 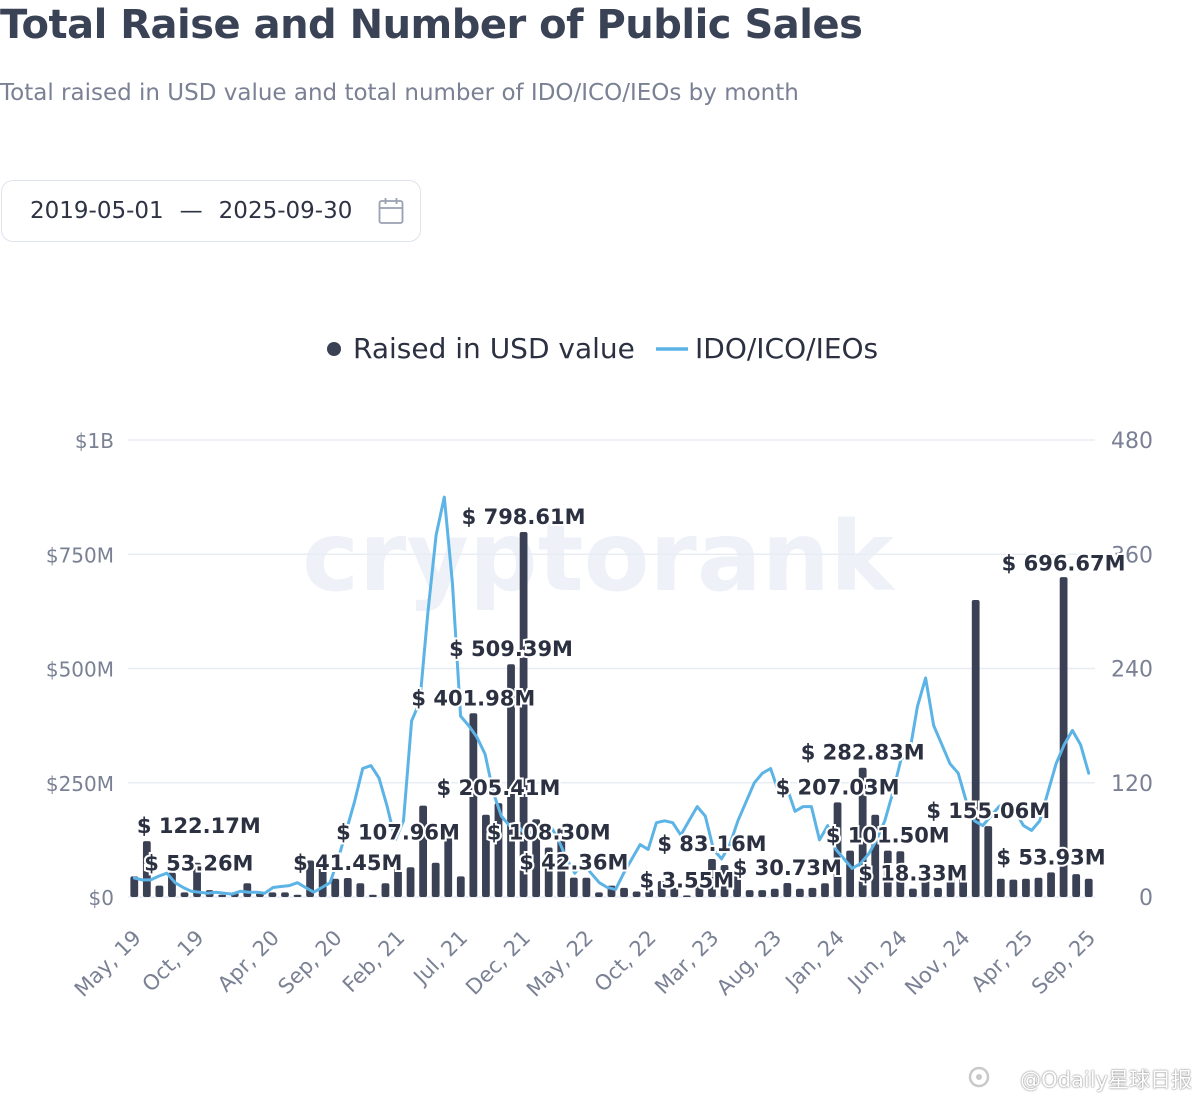 I want to click on x-tick-label: Nov, 24, so click(x=937, y=963).